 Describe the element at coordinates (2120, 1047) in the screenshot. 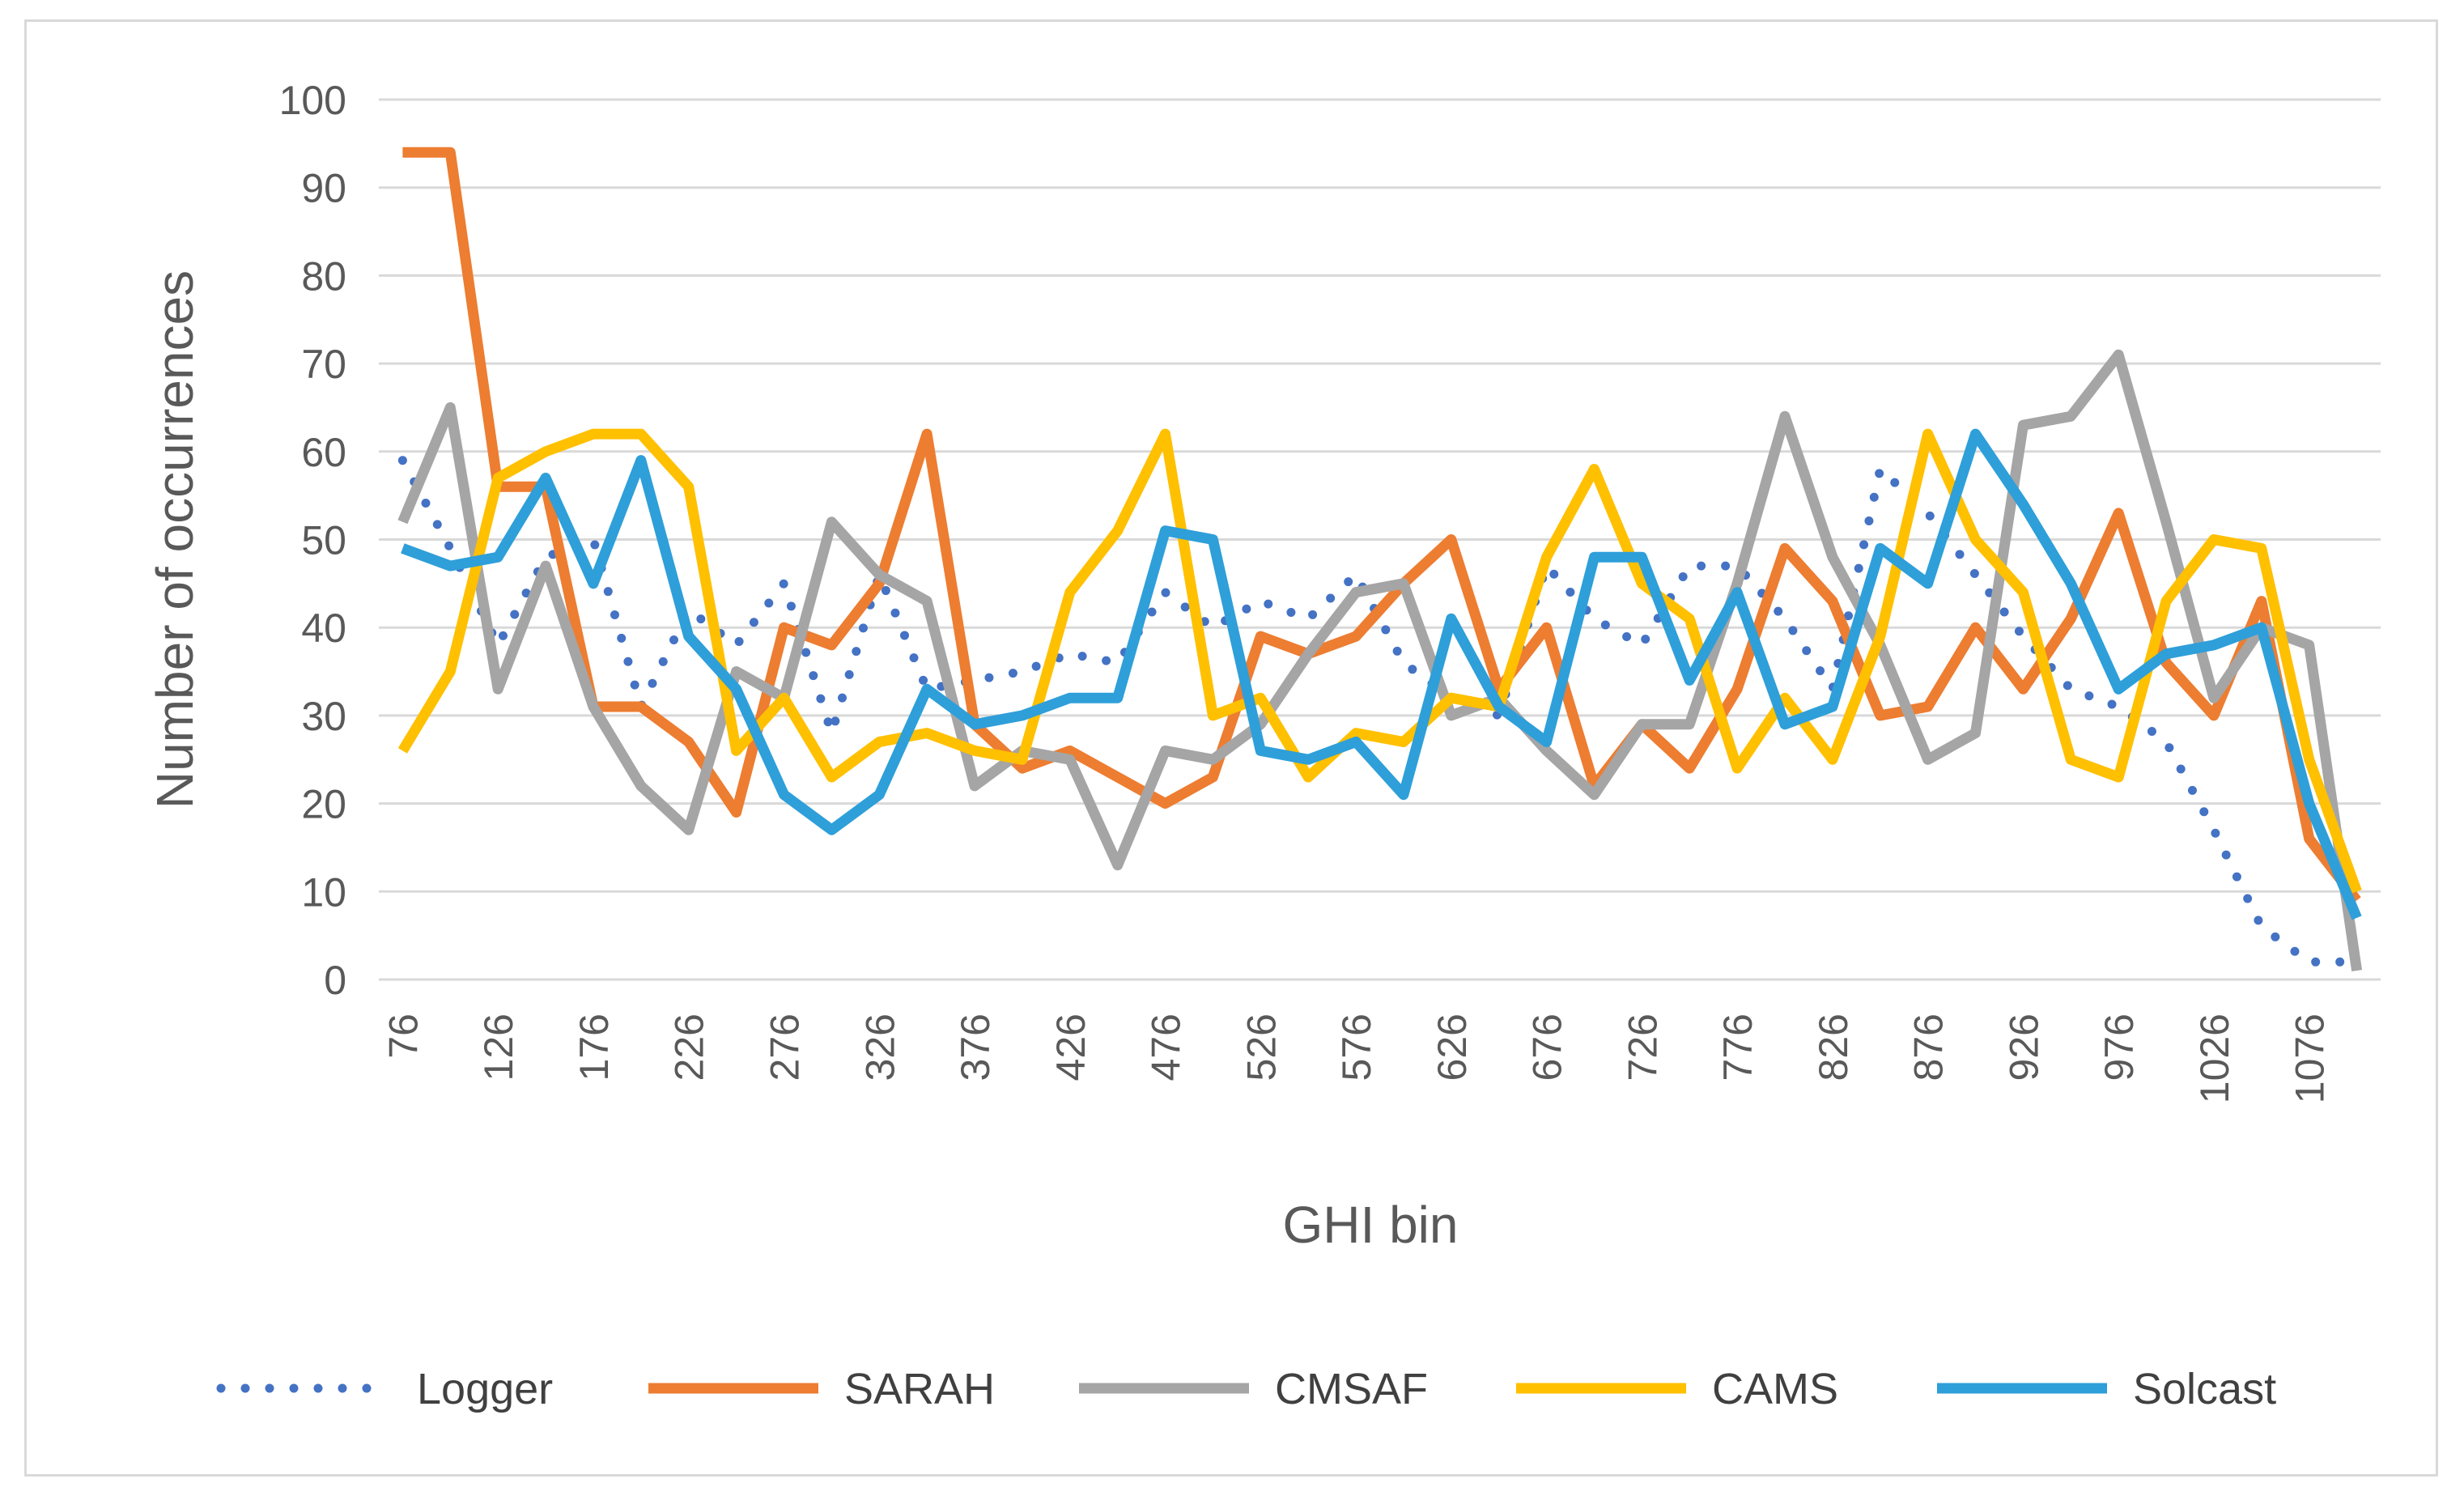

I see `x-tick-label: 976` at that location.